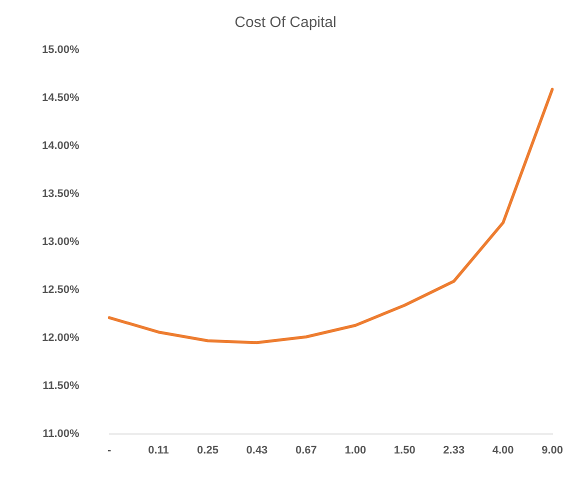 The height and width of the screenshot is (479, 581). Describe the element at coordinates (61, 338) in the screenshot. I see `y-tick-label: 12.00%` at that location.